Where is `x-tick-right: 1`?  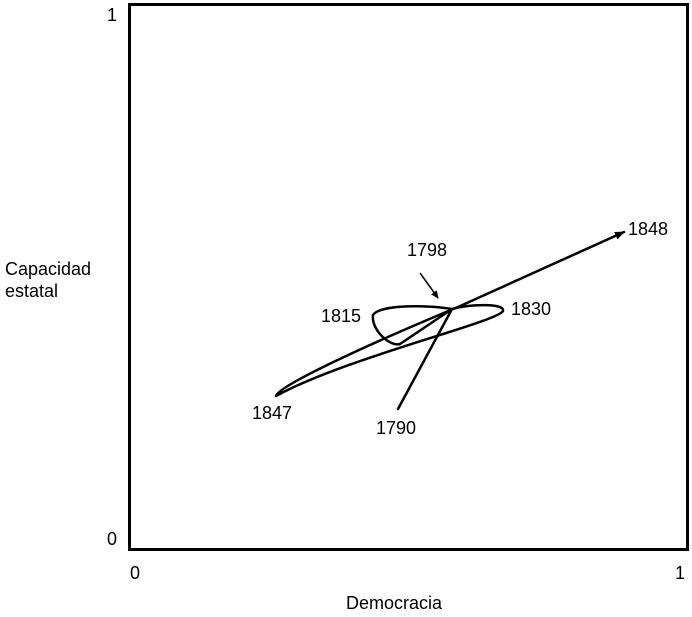
x-tick-right: 1 is located at coordinates (680, 573).